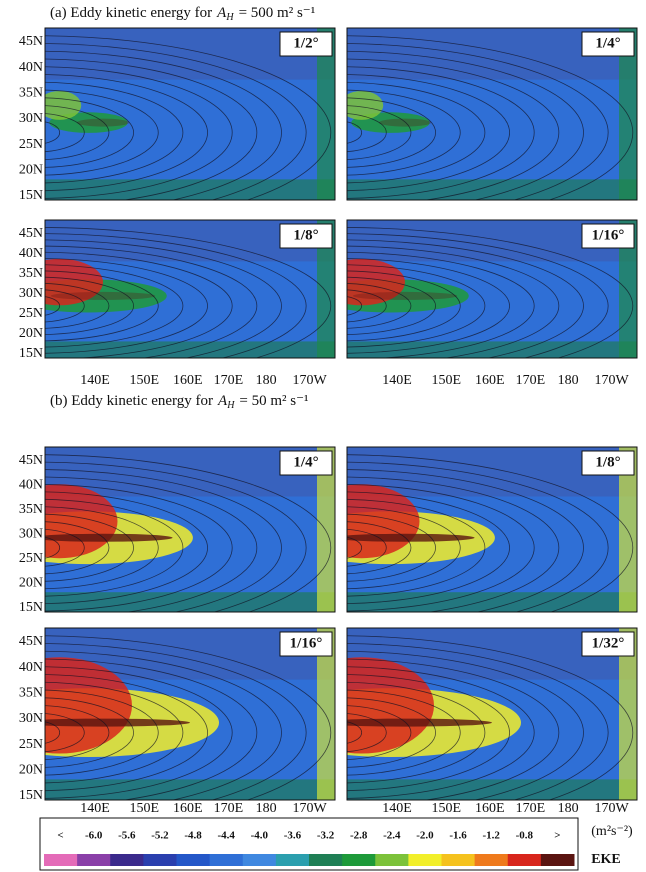 Image resolution: width=646 pixels, height=872 pixels. I want to click on colorbar-label: -3.6, so click(293, 836).